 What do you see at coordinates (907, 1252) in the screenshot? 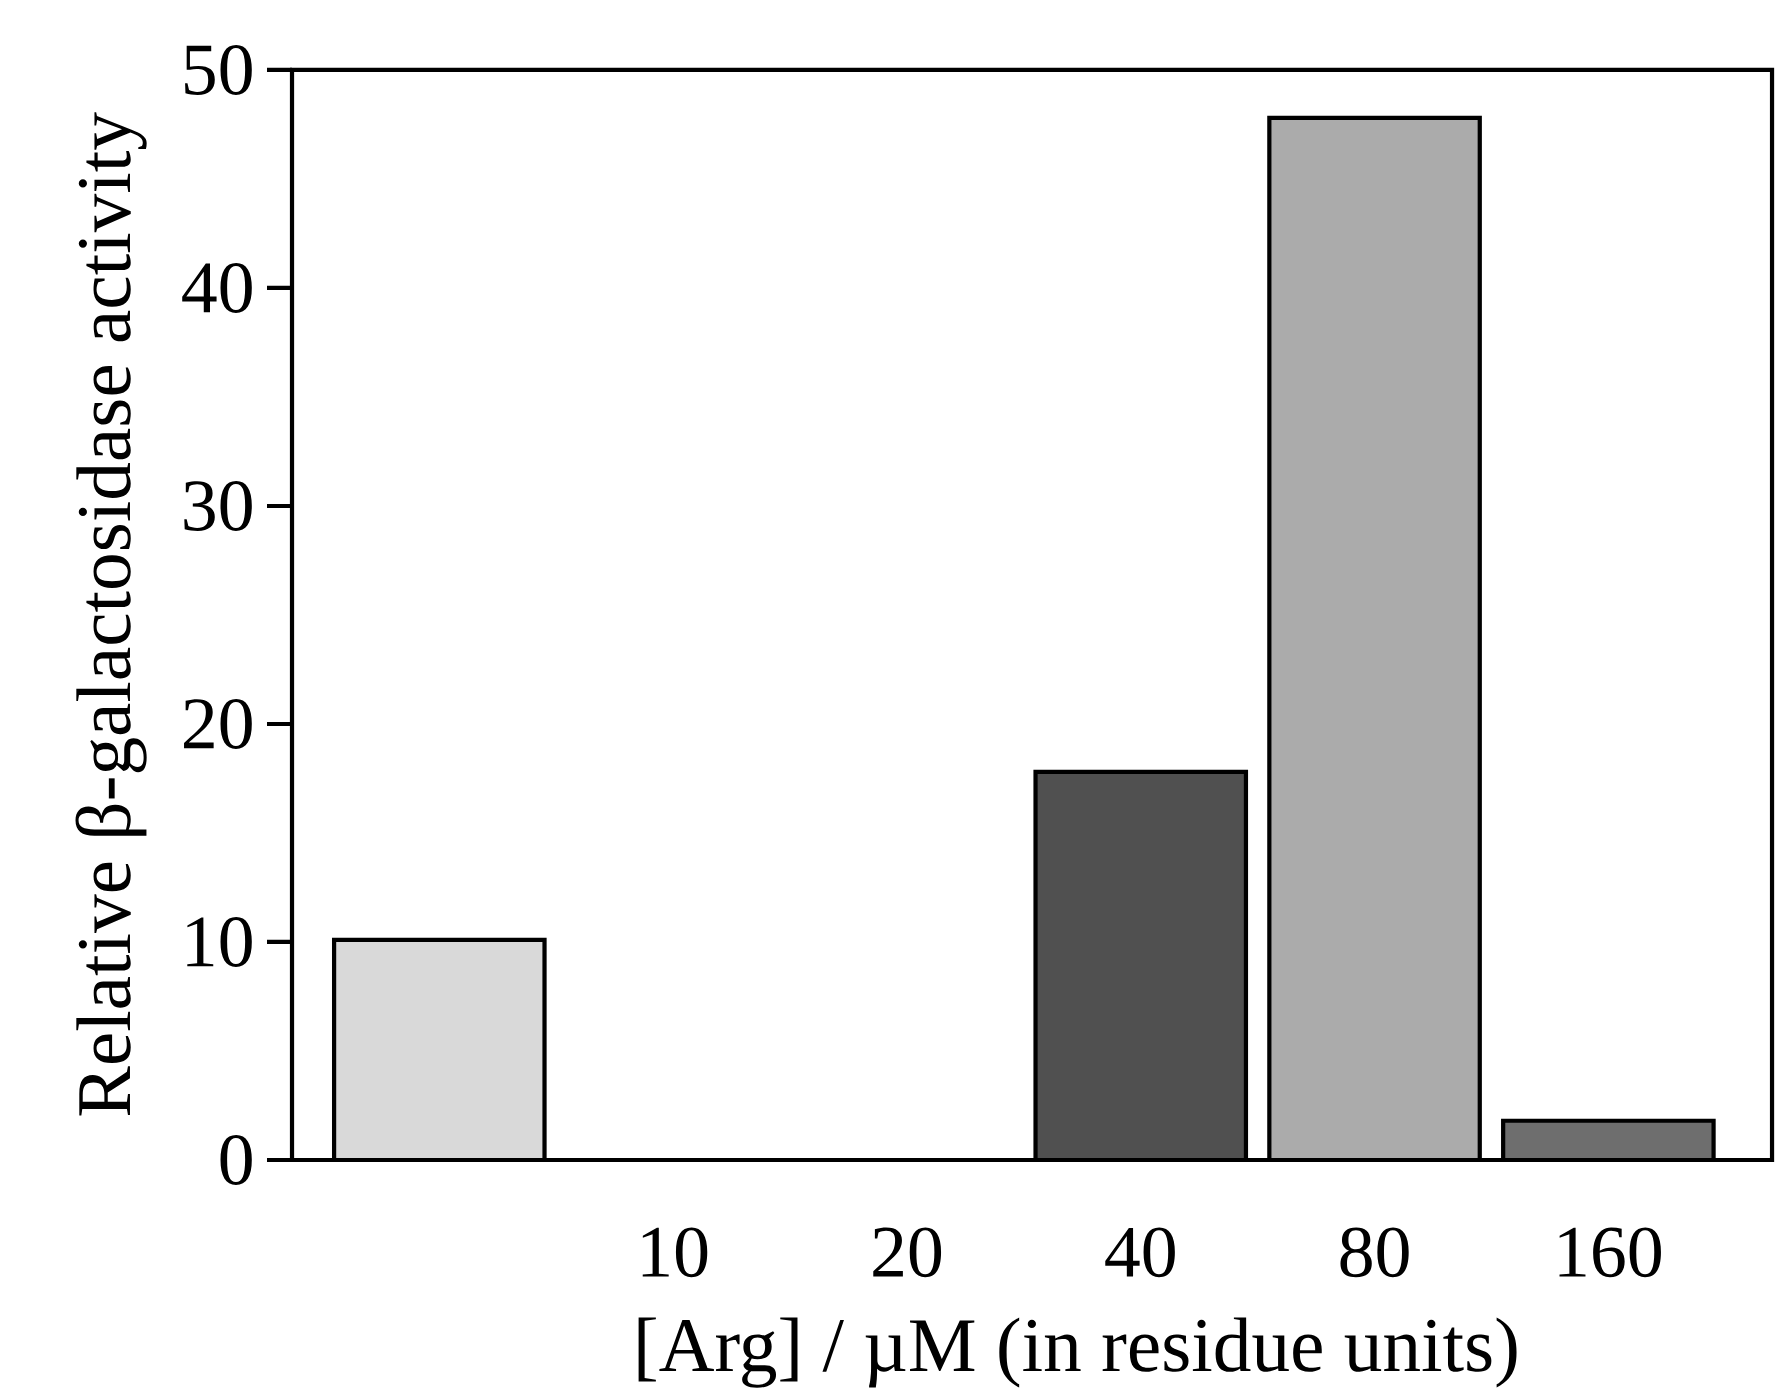
I see `x-tick-label: 20` at bounding box center [907, 1252].